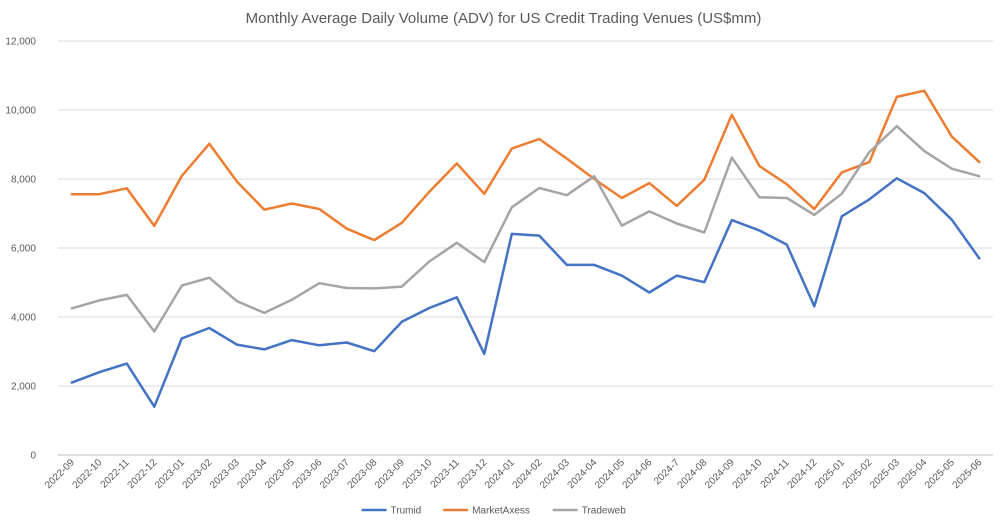 Image resolution: width=1007 pixels, height=526 pixels. I want to click on legend-label: Tradeweb, so click(604, 511).